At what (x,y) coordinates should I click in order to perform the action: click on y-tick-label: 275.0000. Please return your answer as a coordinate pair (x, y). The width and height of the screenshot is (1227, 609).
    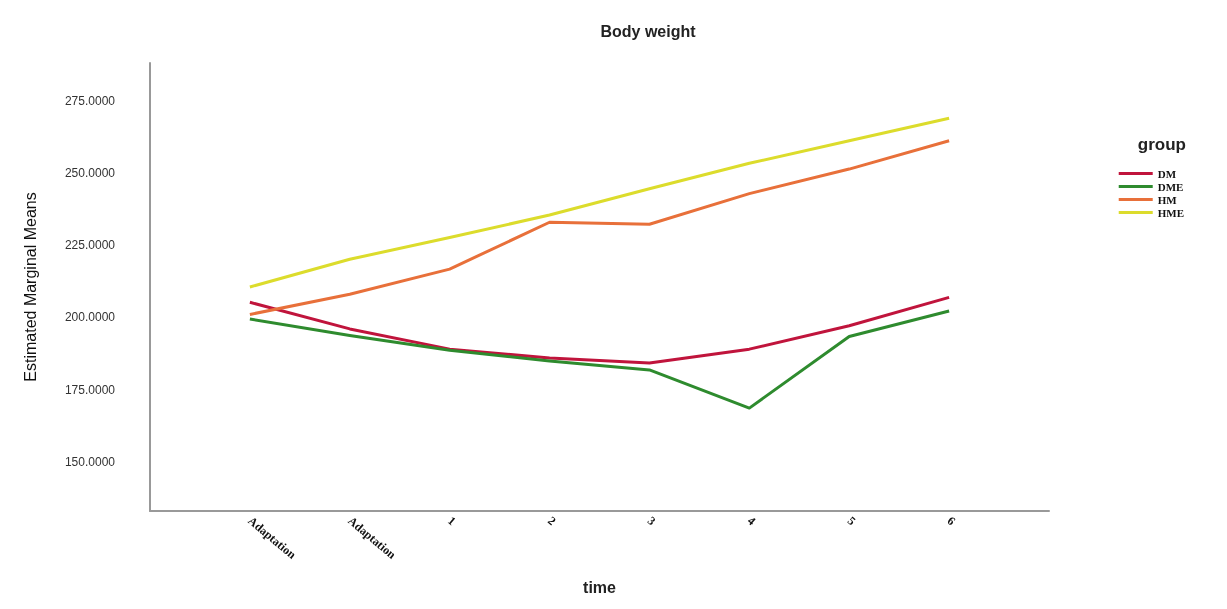
    Looking at the image, I should click on (90, 100).